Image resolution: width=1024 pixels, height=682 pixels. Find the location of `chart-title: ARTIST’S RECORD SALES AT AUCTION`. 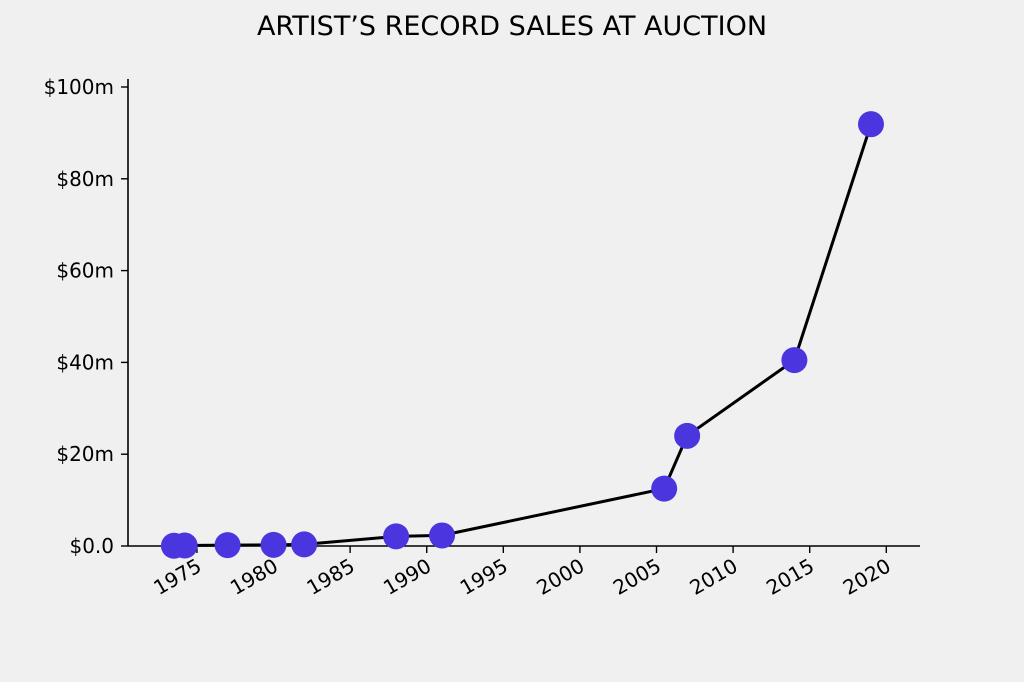

chart-title: ARTIST’S RECORD SALES AT AUCTION is located at coordinates (512, 26).